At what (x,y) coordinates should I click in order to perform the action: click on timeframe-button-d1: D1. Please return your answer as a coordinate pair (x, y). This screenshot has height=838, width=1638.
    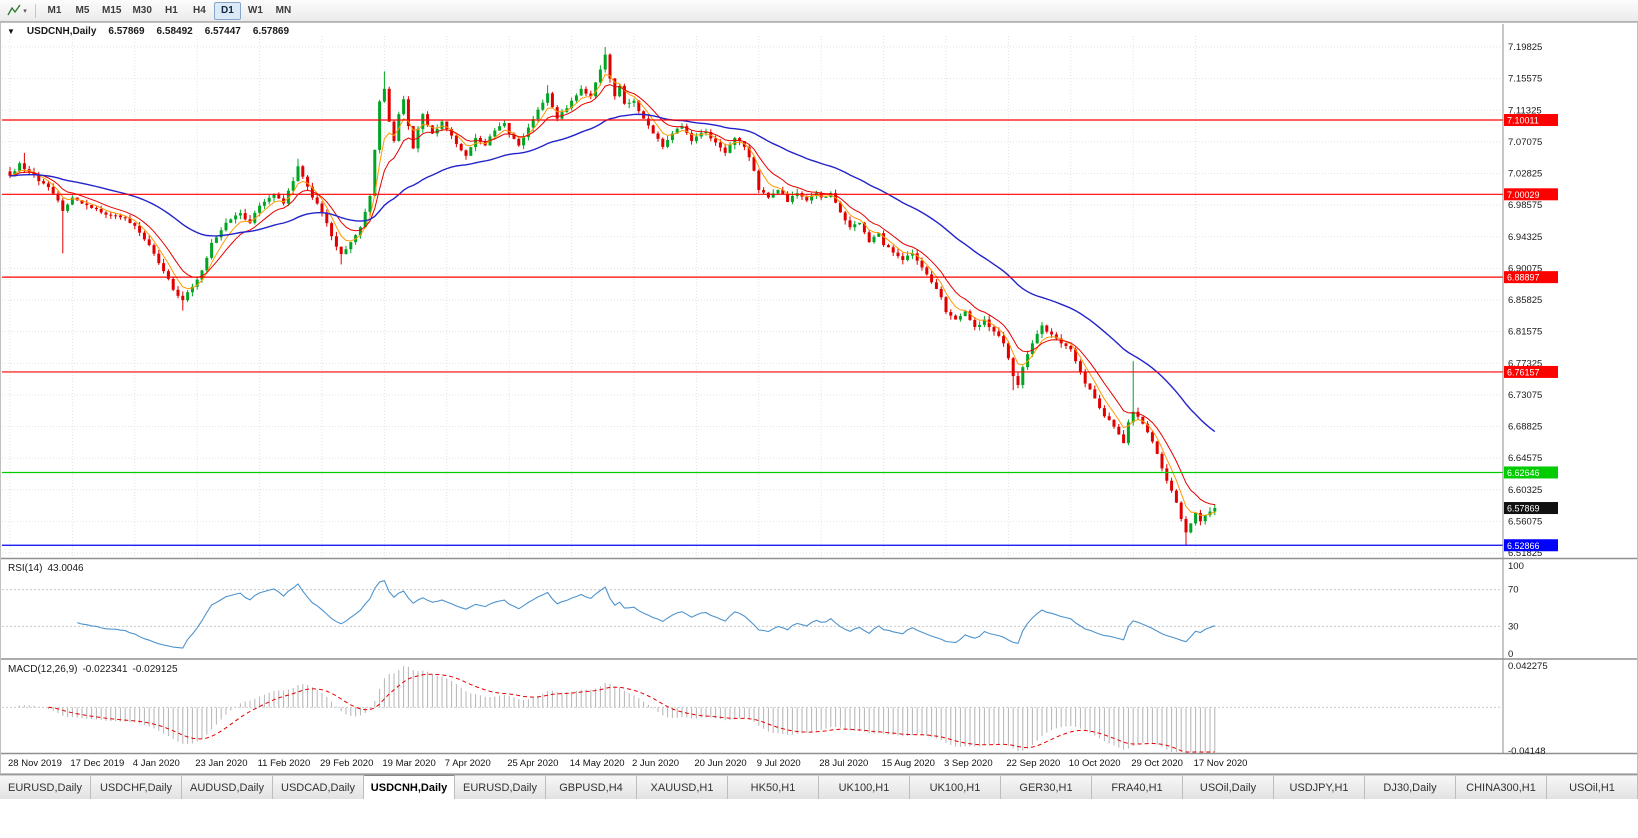
    Looking at the image, I should click on (227, 10).